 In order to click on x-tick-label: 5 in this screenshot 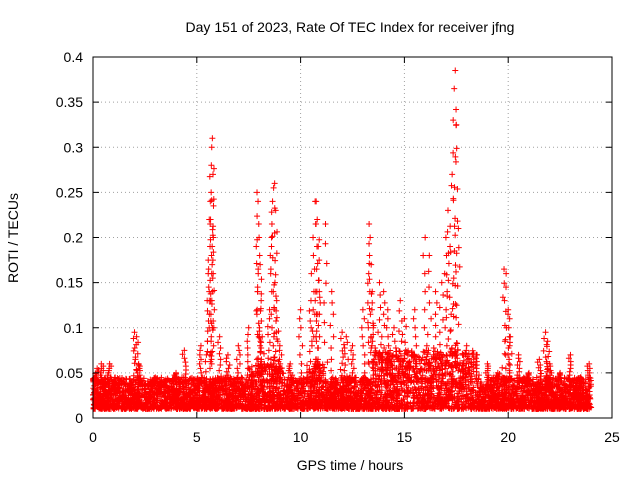, I will do `click(197, 437)`.